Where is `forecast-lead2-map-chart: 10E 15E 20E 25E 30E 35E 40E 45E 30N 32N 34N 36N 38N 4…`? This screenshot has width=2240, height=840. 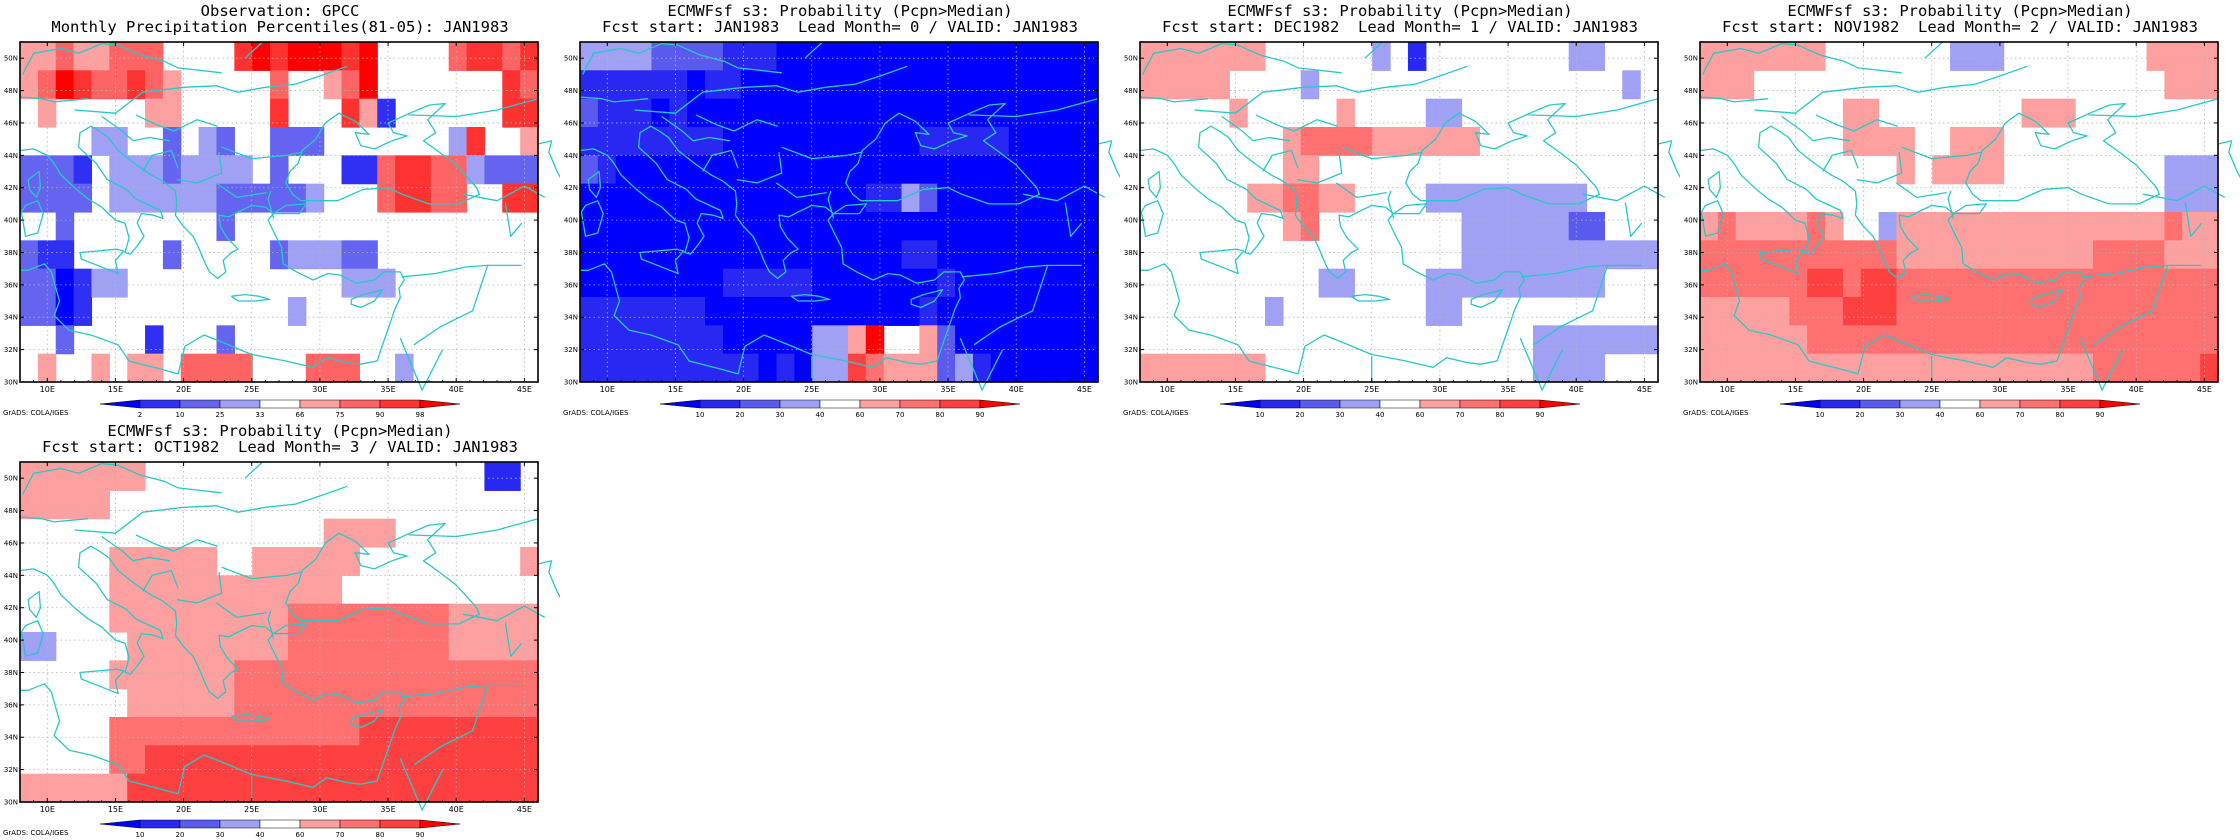
forecast-lead2-map-chart: 10E 15E 20E 25E 30E 35E 40E 45E 30N 32N 34N 36N 38N 4… is located at coordinates (1962, 230).